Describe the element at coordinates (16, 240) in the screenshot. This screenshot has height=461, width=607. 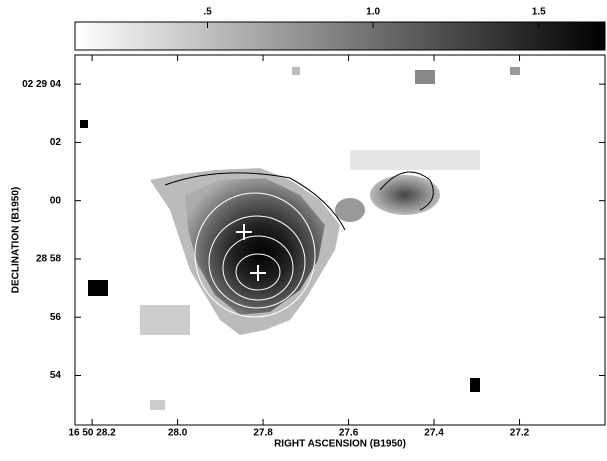
I see `y-axis-label: DECLINATION (B1950)` at that location.